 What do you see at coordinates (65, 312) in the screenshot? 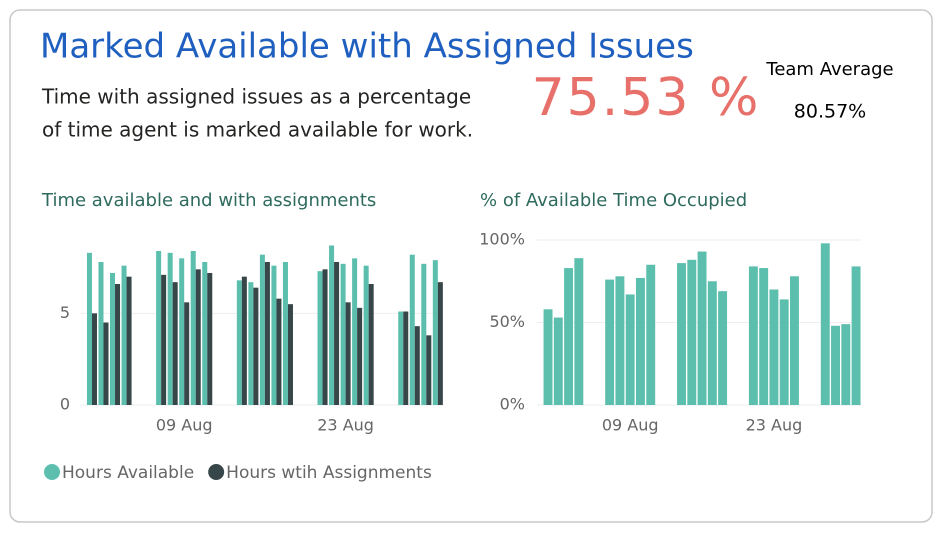
I see `y-tick-label: 5` at bounding box center [65, 312].